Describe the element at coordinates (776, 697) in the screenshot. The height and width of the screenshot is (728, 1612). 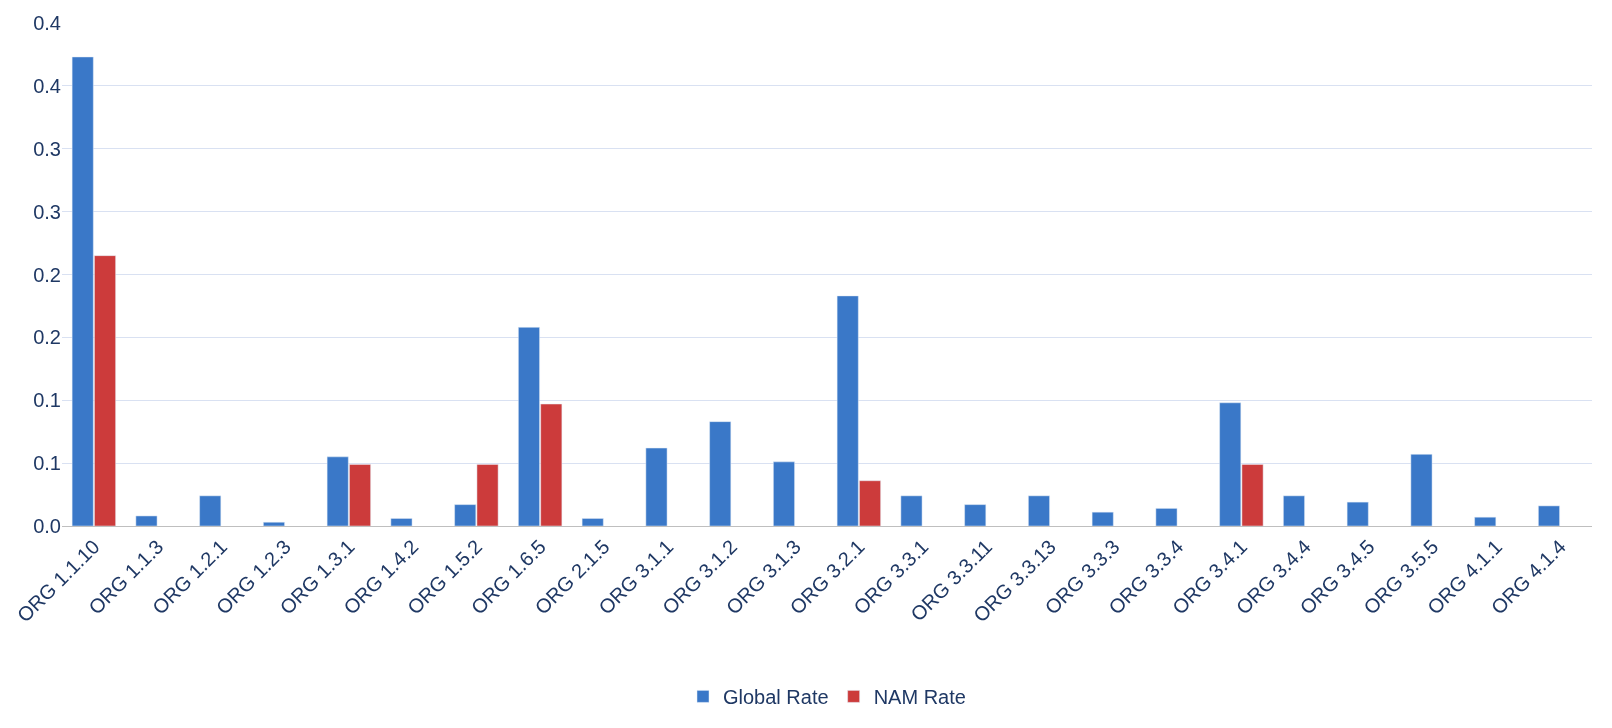
I see `legend-label: Global Rate` at that location.